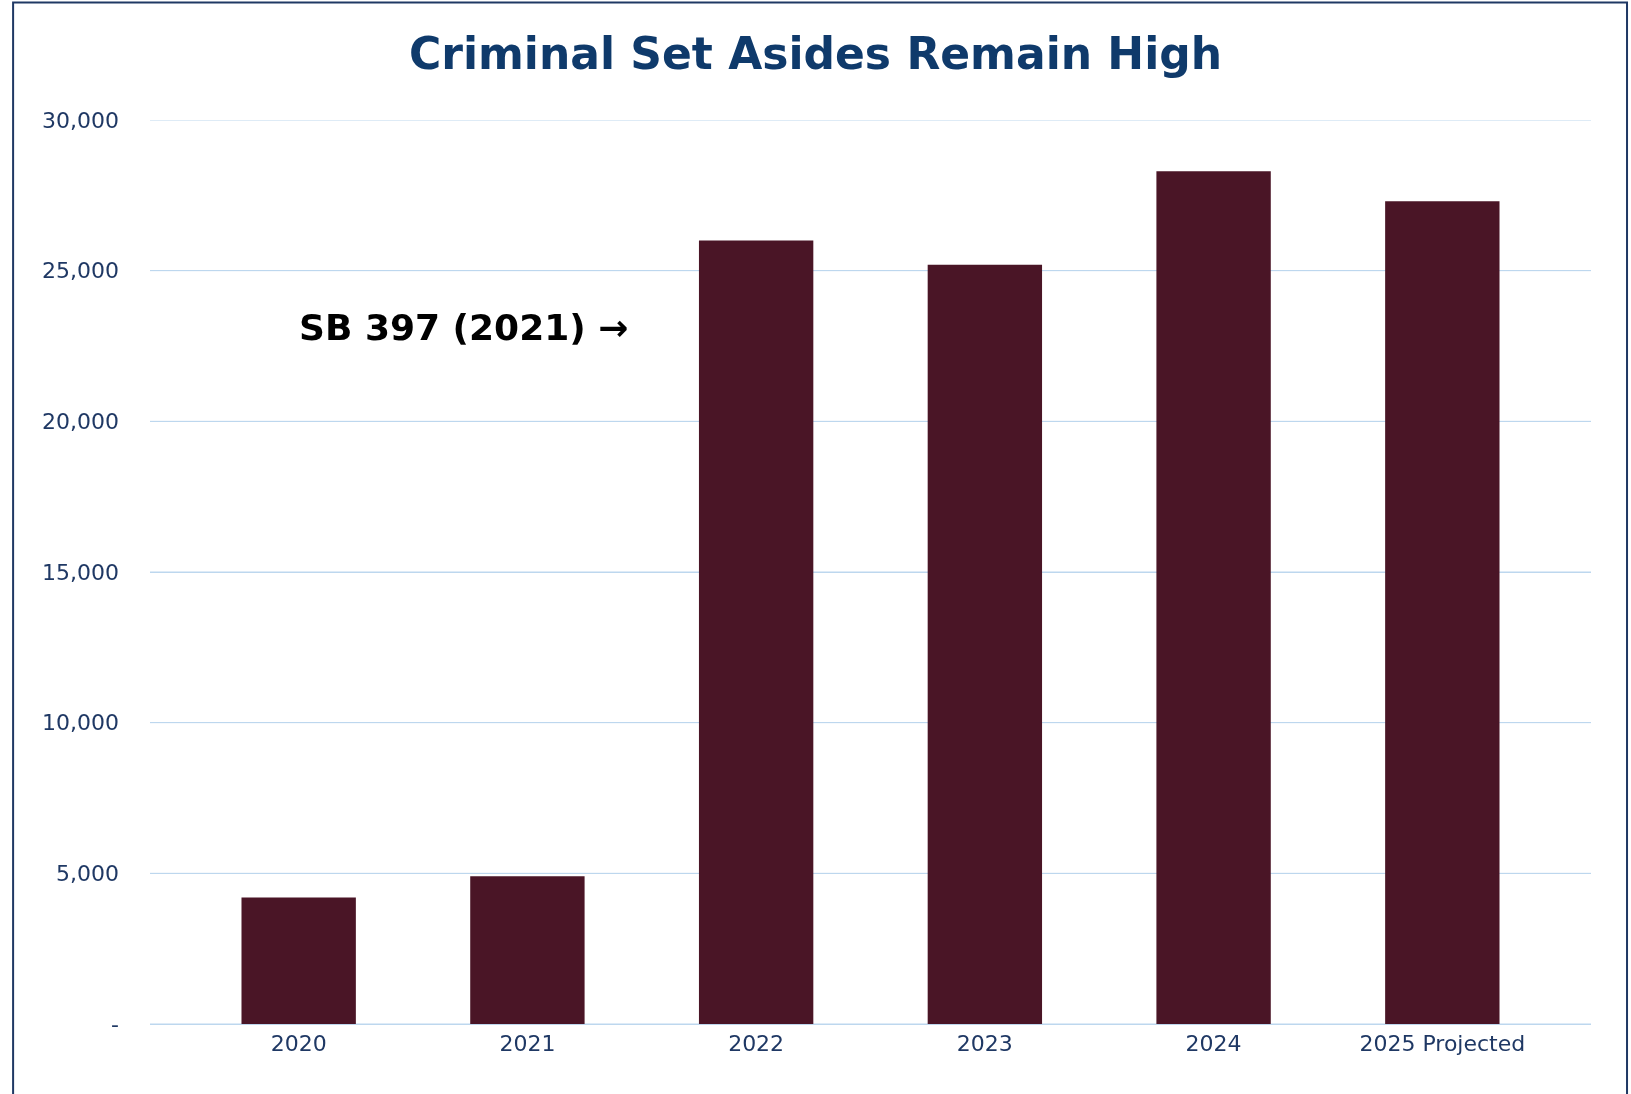 This screenshot has width=1631, height=1094. Describe the element at coordinates (464, 327) in the screenshot. I see `annotation: SB 397 (2021) →` at that location.